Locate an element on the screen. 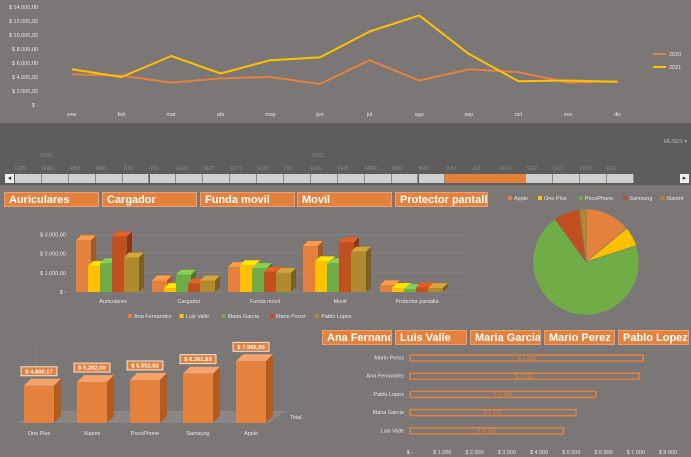  product-slicer-item-protector-pantalla: Protector pantalla is located at coordinates (441, 199).